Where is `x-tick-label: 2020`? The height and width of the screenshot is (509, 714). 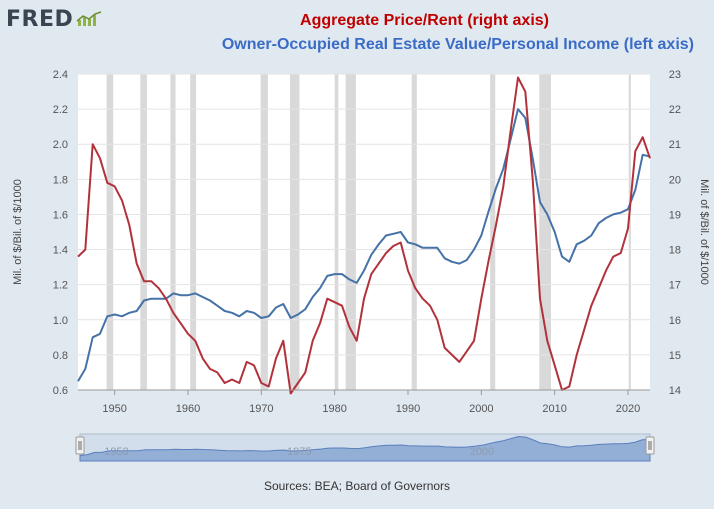
x-tick-label: 2020 is located at coordinates (628, 409).